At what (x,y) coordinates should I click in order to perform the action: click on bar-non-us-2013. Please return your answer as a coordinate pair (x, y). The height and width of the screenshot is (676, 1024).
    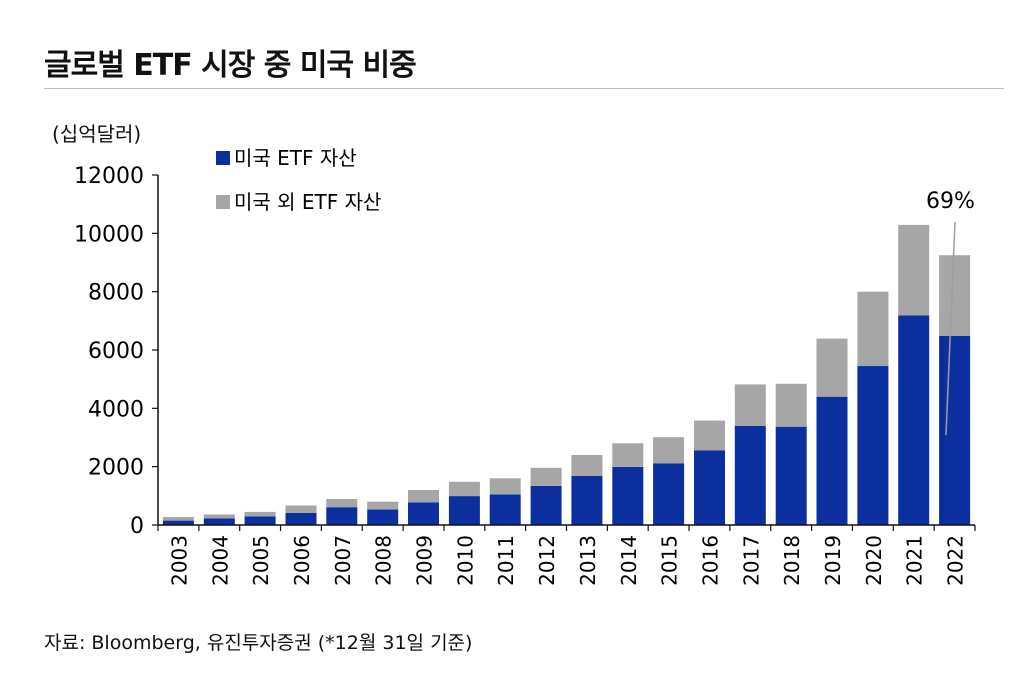
    Looking at the image, I should click on (587, 465).